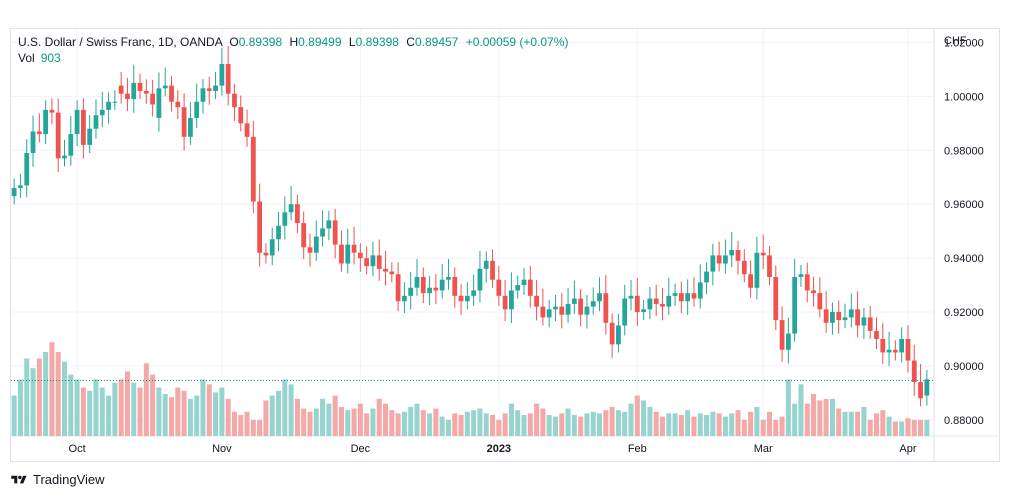 The image size is (1012, 498). Describe the element at coordinates (964, 421) in the screenshot. I see `price-tick-label: 0.88000` at that location.